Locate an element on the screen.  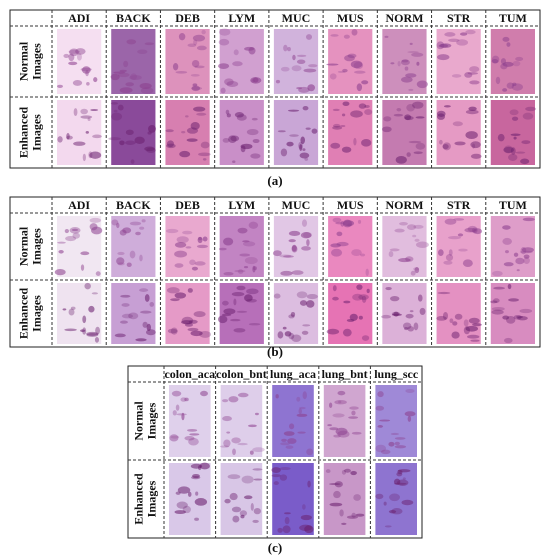
column-label: lung_scc is located at coordinates (396, 374).